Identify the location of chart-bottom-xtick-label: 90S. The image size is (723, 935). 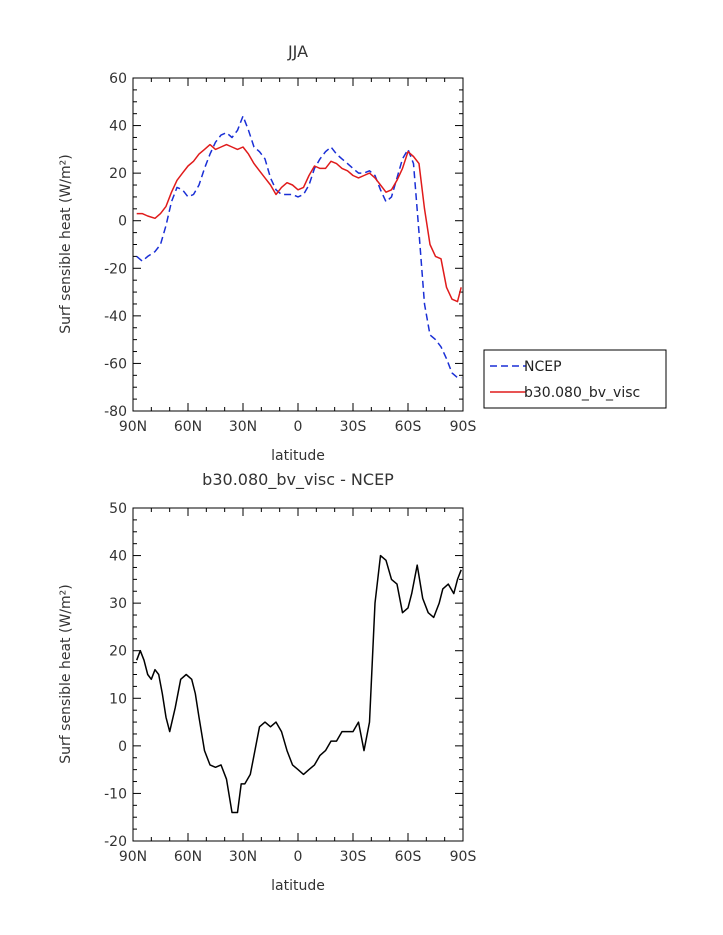
(463, 857).